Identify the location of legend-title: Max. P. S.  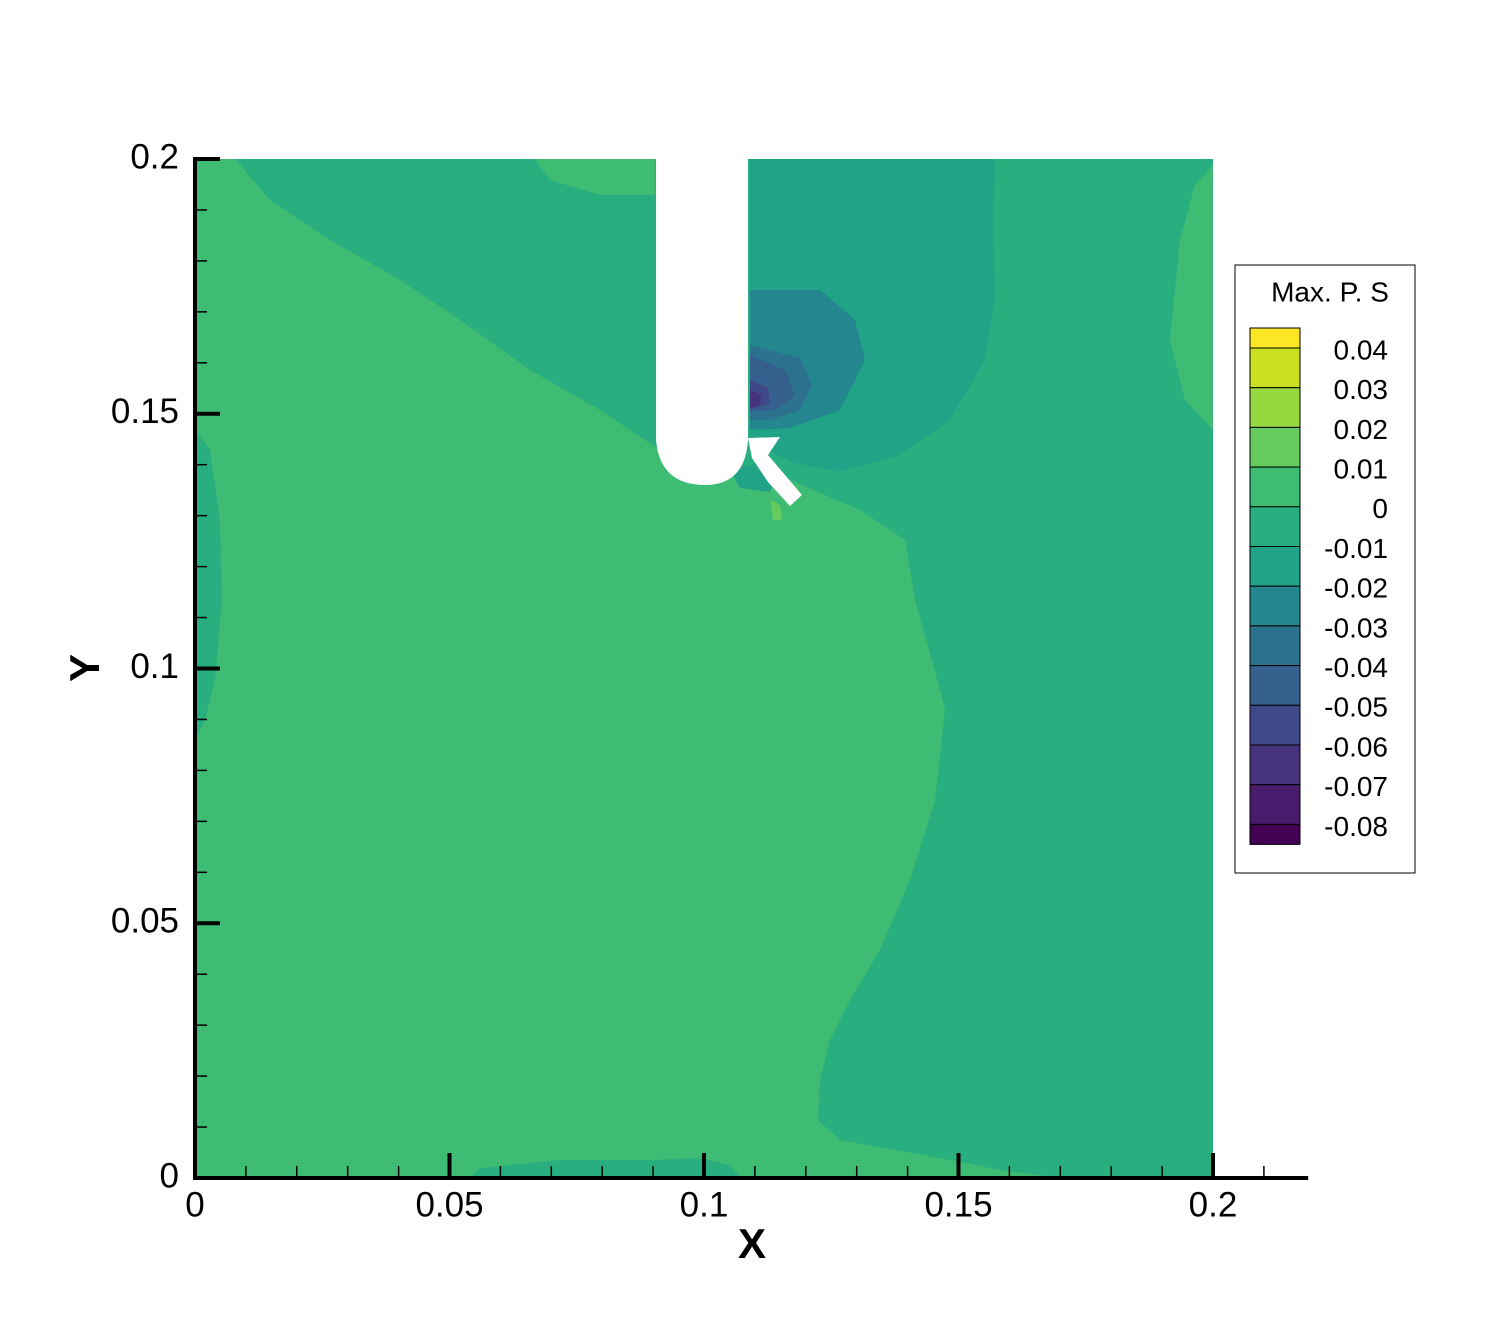
(1330, 291).